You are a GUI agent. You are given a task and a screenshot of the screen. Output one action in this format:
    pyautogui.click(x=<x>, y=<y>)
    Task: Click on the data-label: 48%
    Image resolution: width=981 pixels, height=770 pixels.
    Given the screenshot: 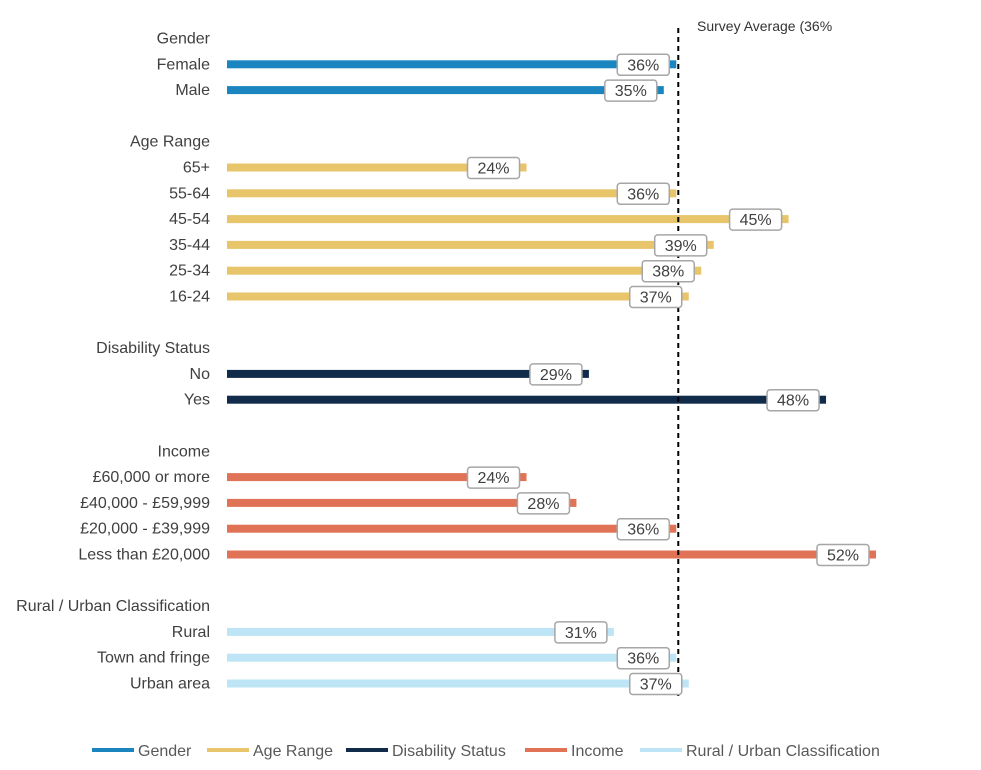 What is the action you would take?
    pyautogui.click(x=793, y=401)
    